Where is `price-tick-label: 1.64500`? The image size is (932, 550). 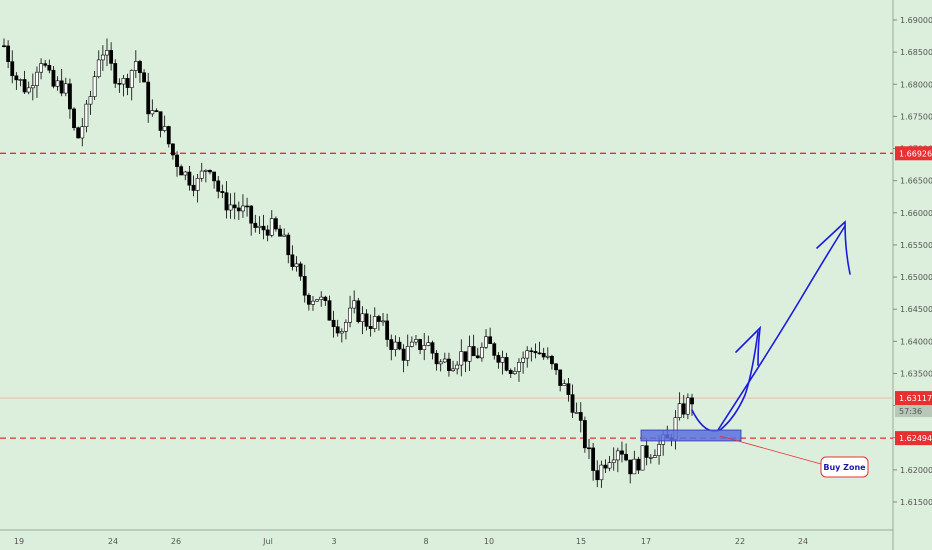
price-tick-label: 1.64500 is located at coordinates (916, 309).